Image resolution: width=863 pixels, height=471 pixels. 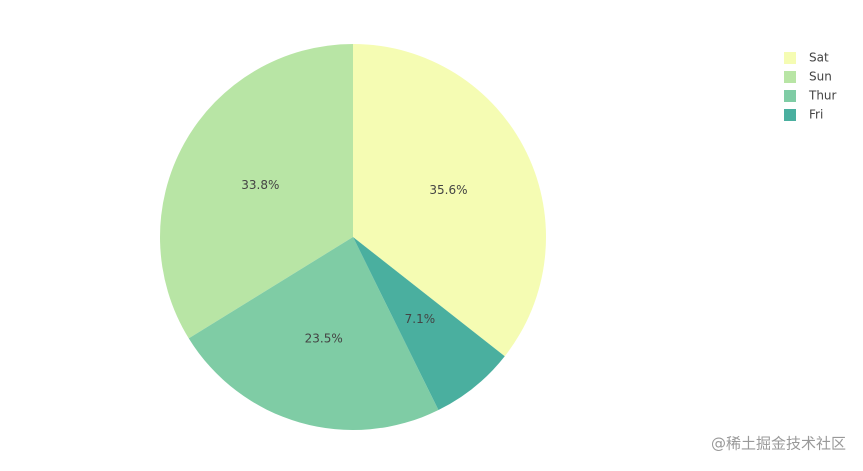 I want to click on legend-label: Thur, so click(x=822, y=96).